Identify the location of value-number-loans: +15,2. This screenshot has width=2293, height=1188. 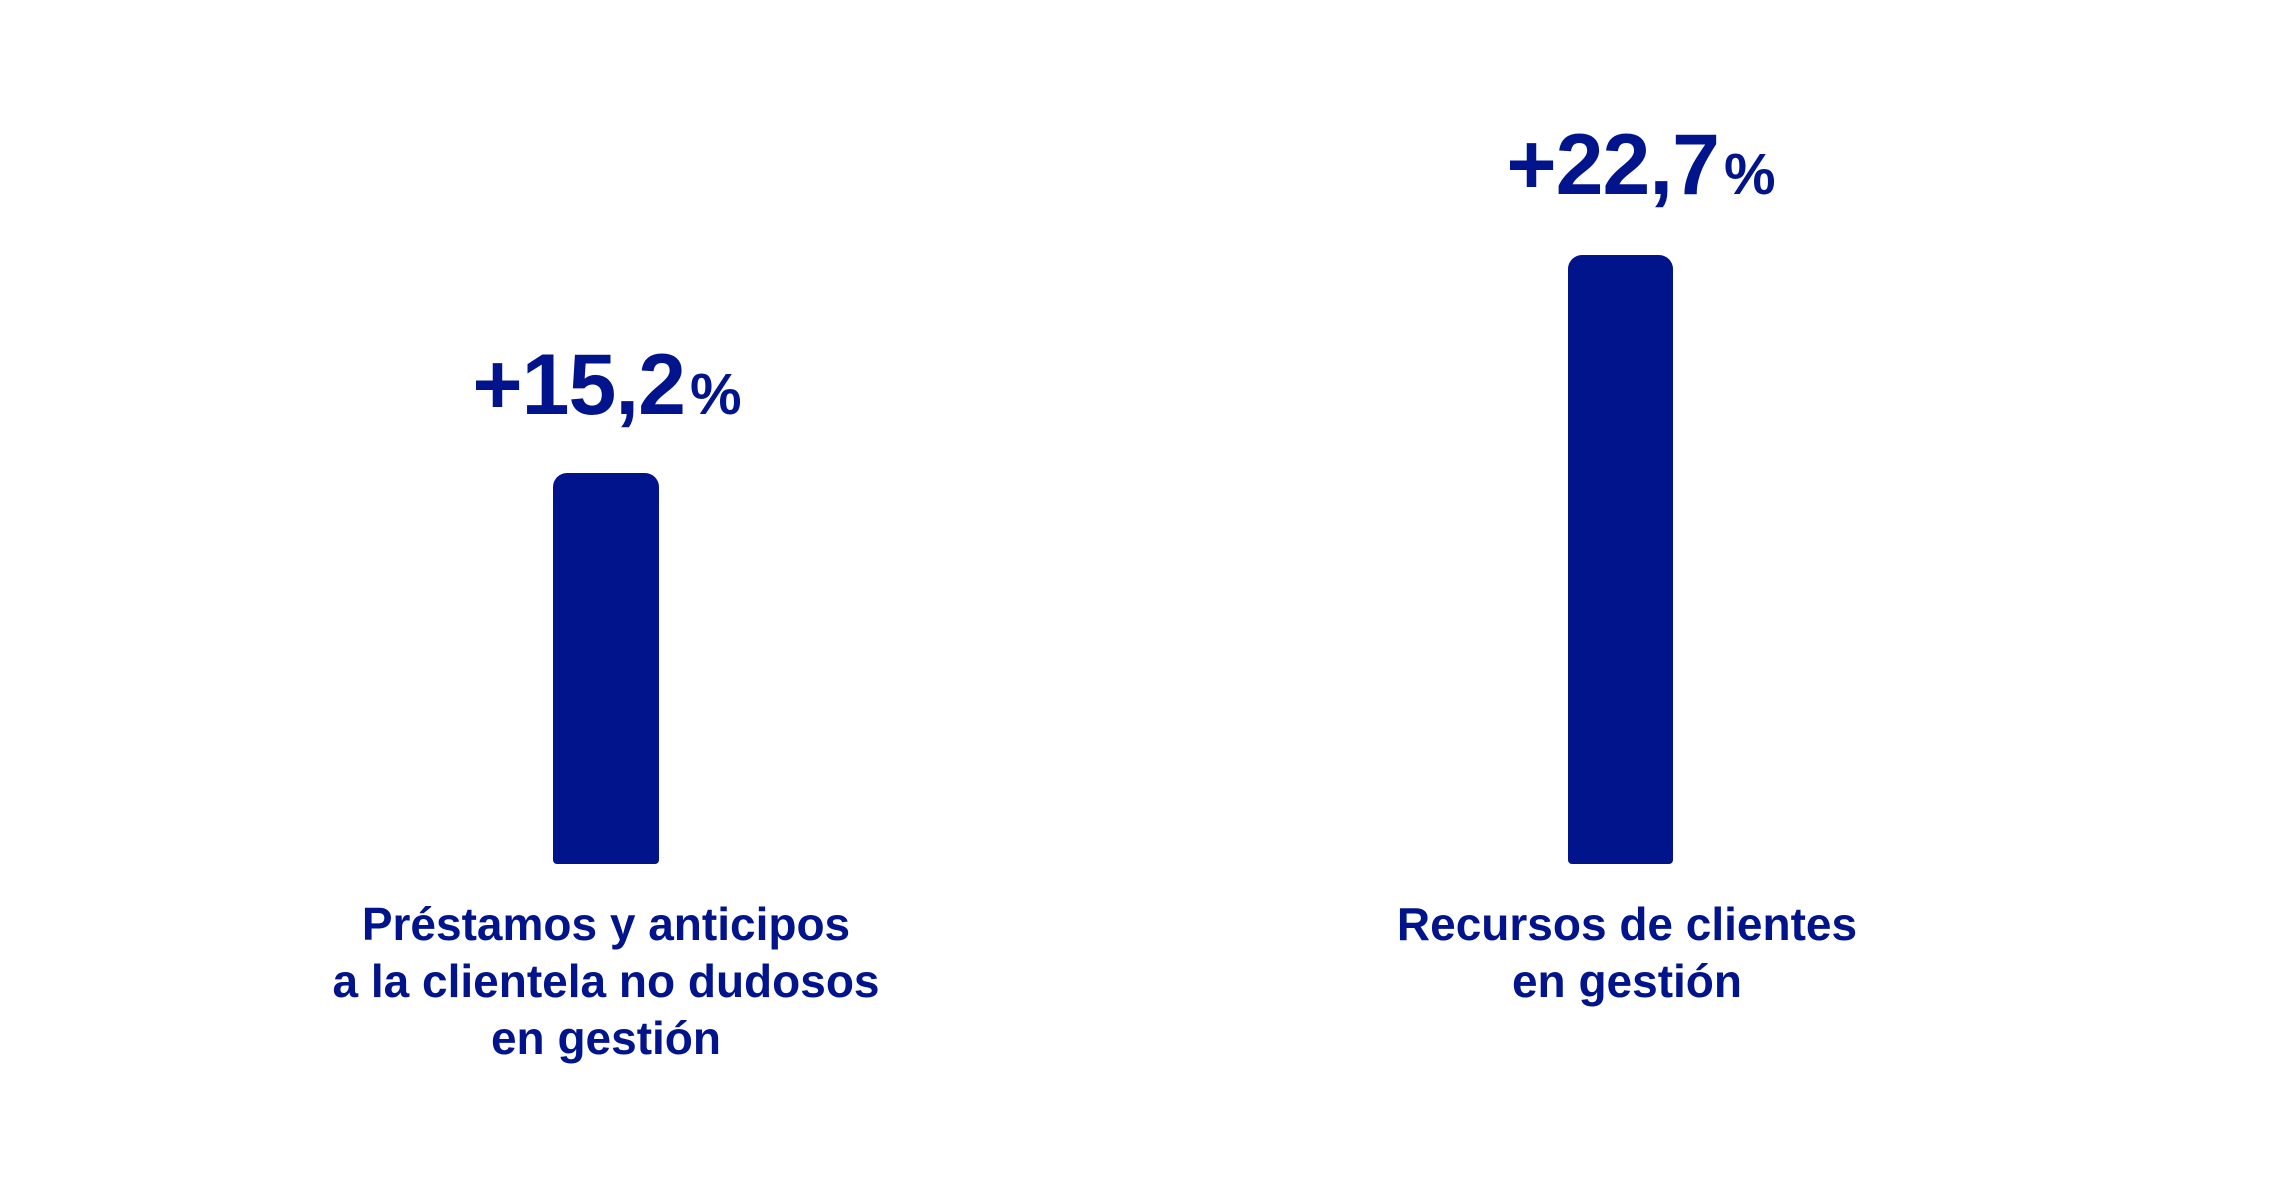
(579, 385).